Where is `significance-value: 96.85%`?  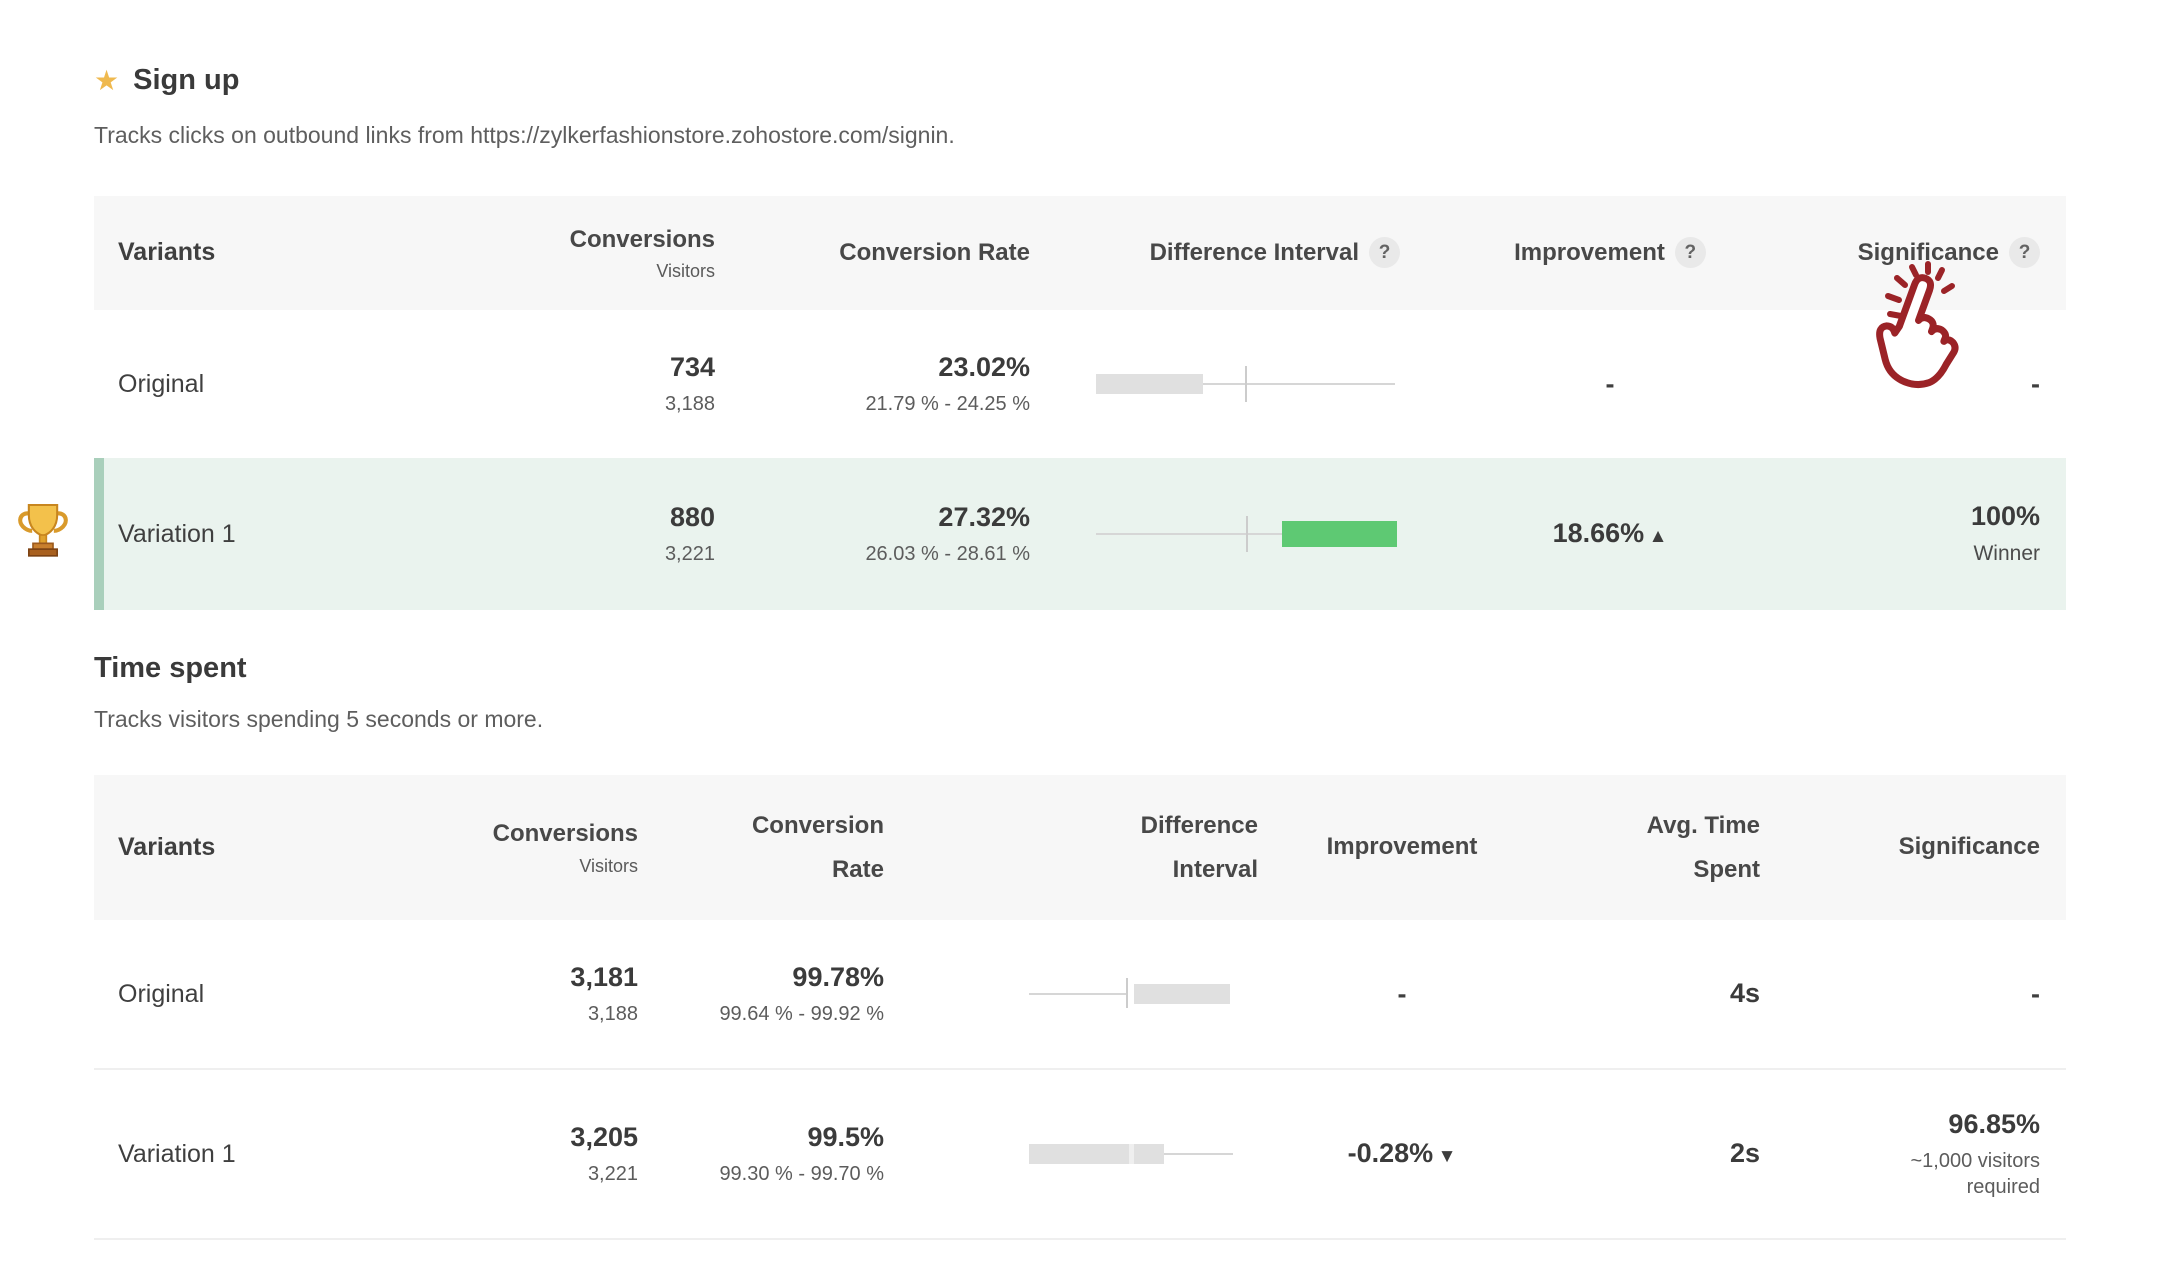 significance-value: 96.85% is located at coordinates (1994, 1124).